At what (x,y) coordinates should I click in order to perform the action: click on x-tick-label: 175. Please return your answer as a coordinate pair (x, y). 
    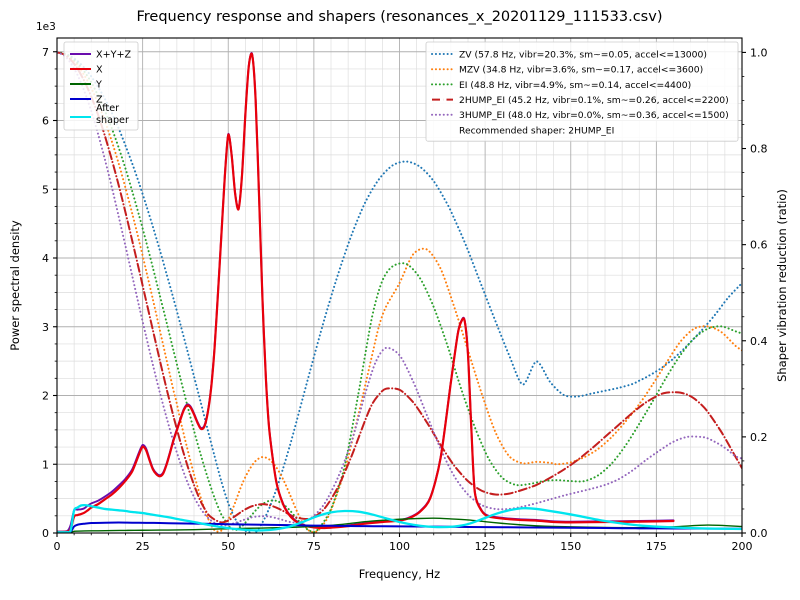
    Looking at the image, I should click on (656, 546).